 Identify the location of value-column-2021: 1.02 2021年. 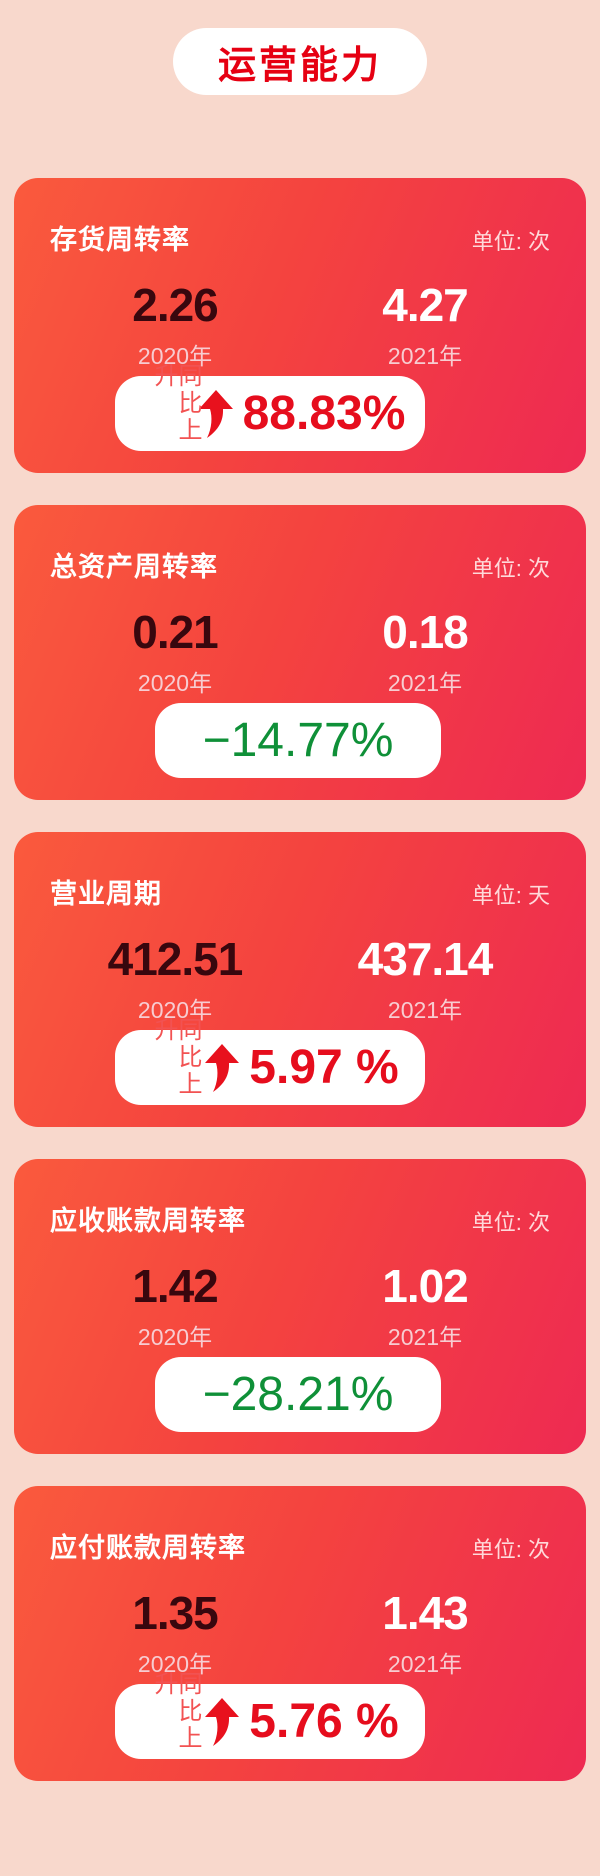
(425, 1307).